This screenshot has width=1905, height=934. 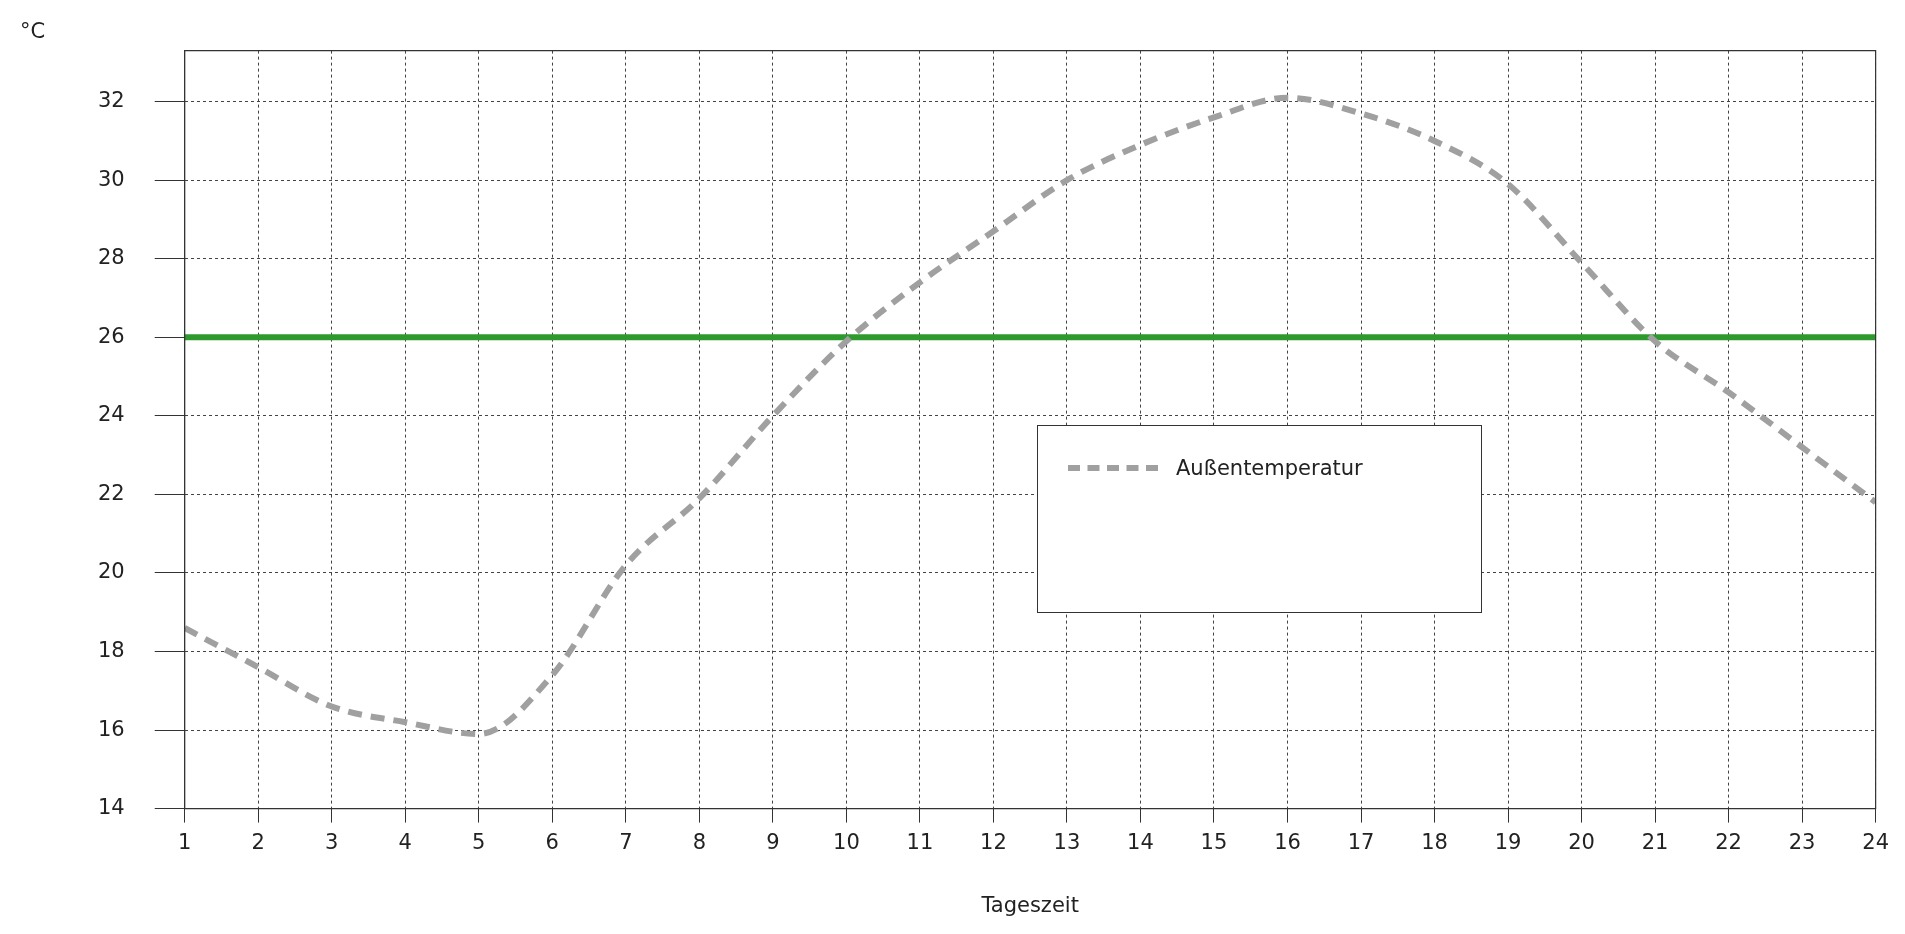 I want to click on y-tick-label: 26, so click(x=111, y=335).